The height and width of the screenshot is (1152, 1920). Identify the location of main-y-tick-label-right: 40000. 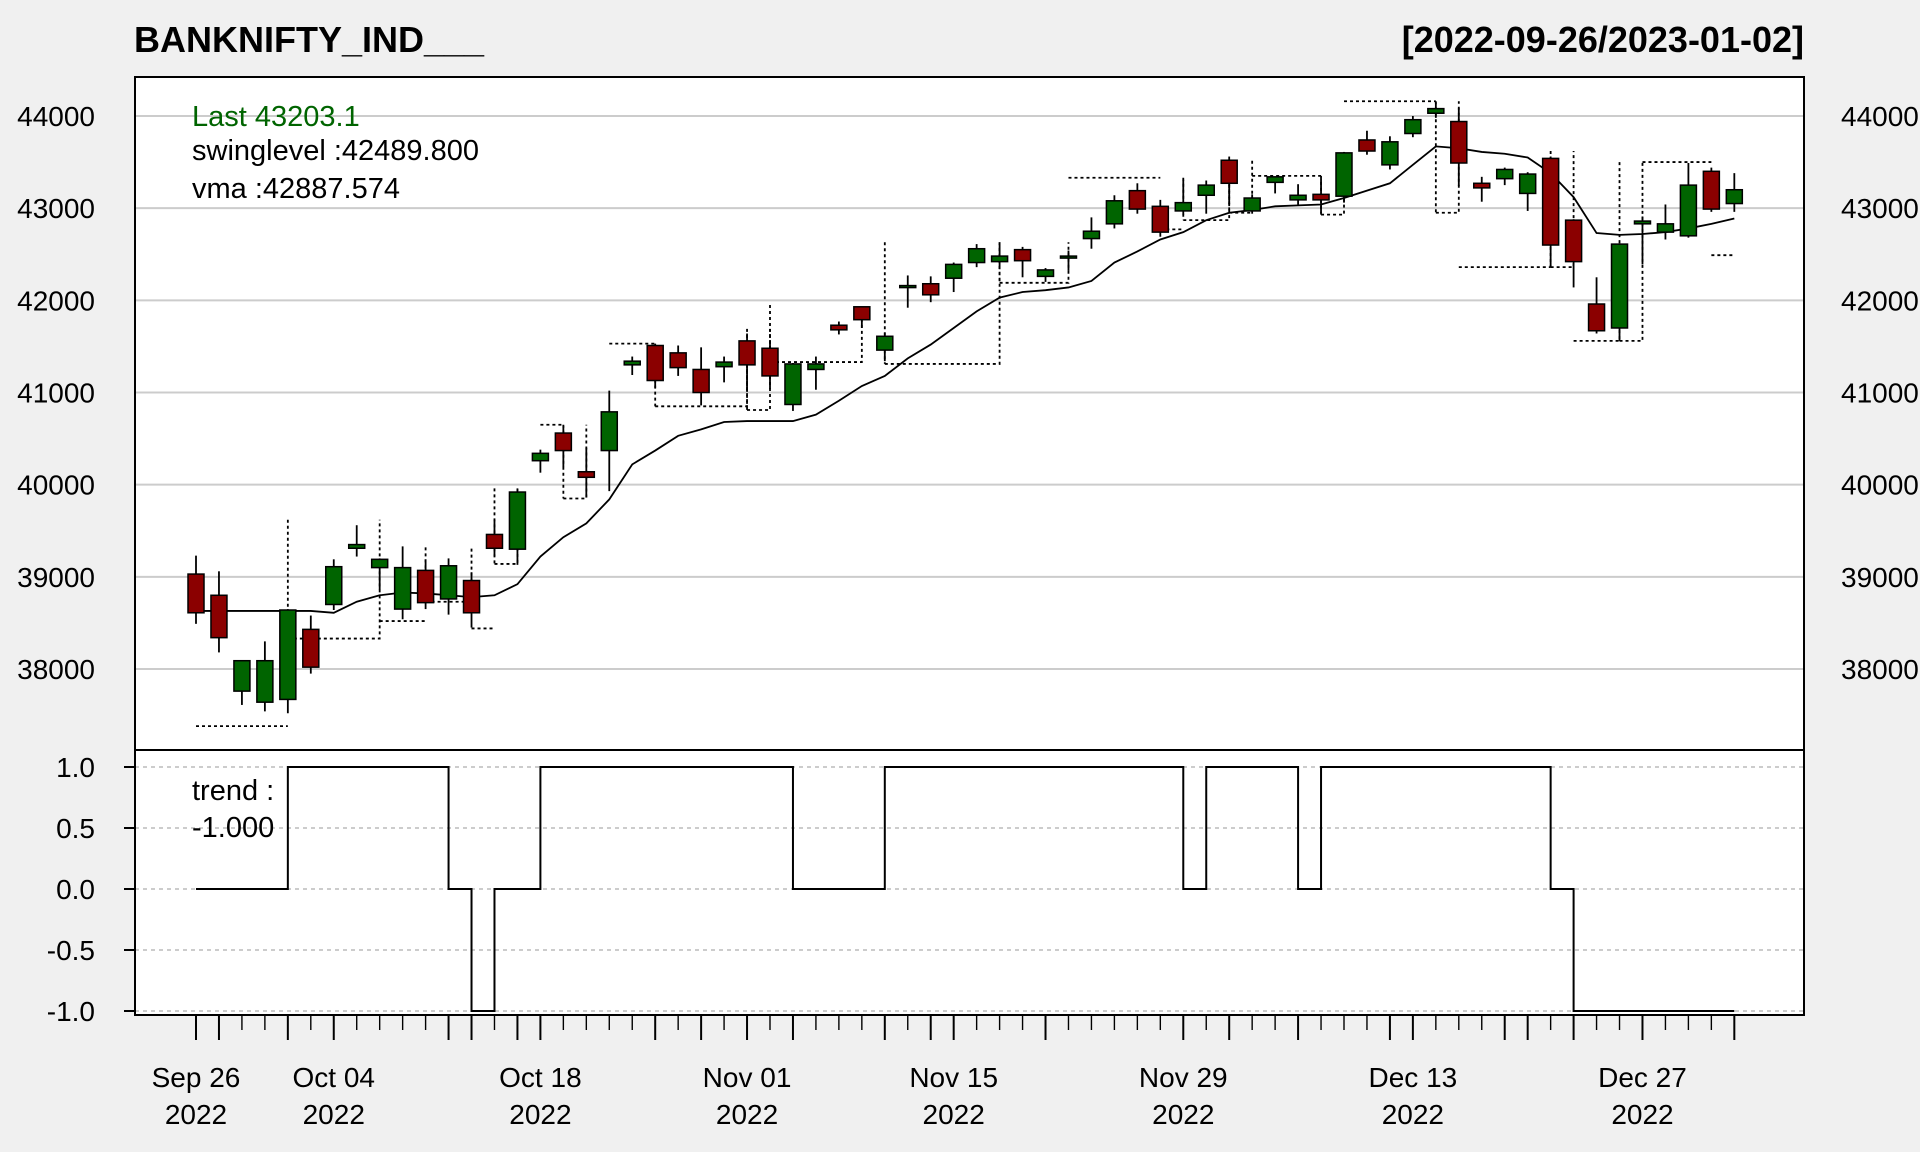
(1880, 485).